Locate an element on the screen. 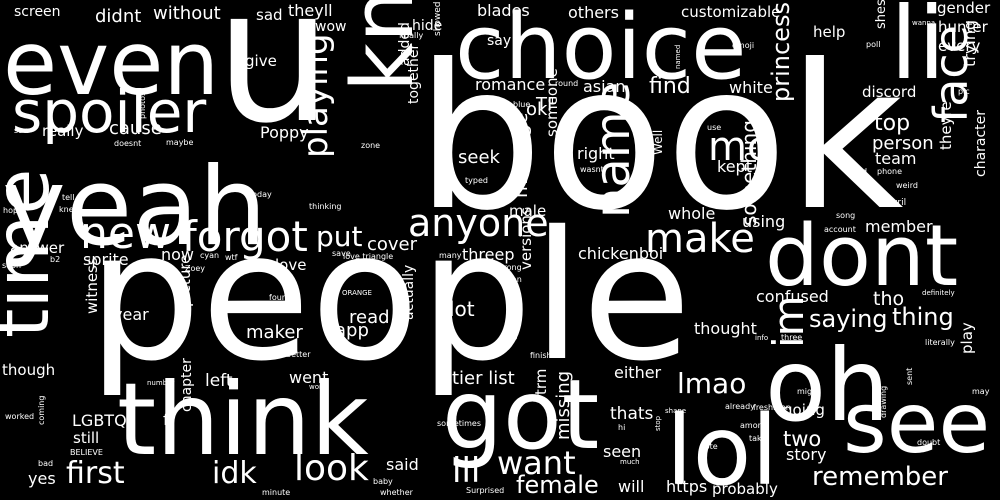 The width and height of the screenshot is (1000, 500). word-hope: hope is located at coordinates (13, 210).